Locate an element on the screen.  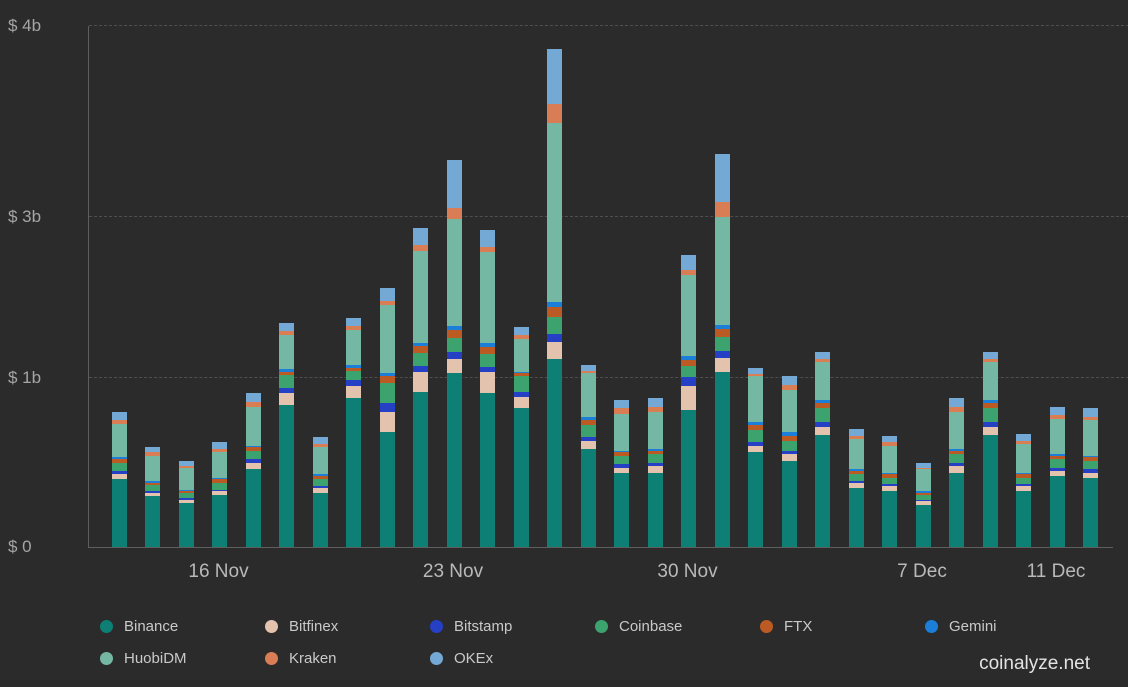
gridline is located at coordinates (608, 377).